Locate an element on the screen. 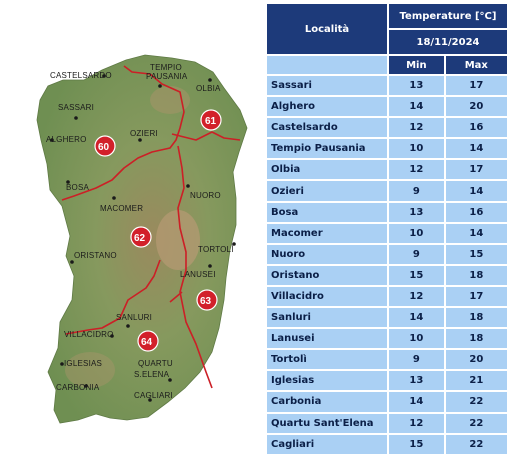 Image resolution: width=509 pixels, height=458 pixels. cell-location: Tortolì is located at coordinates (327, 360).